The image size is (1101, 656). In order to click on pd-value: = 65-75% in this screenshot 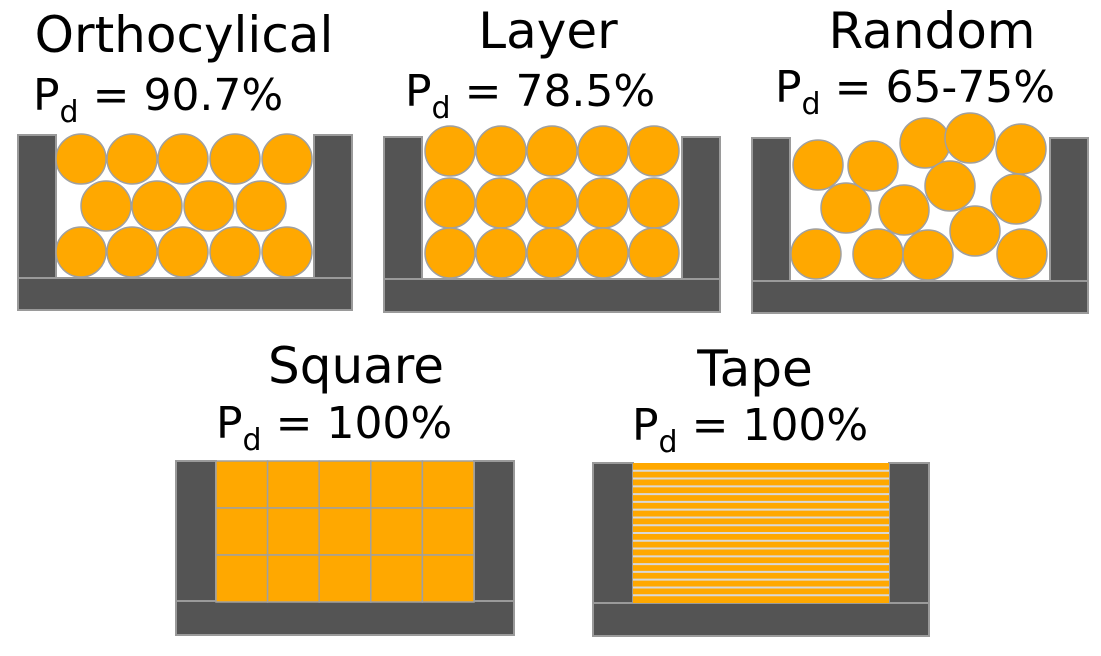, I will do `click(945, 87)`.